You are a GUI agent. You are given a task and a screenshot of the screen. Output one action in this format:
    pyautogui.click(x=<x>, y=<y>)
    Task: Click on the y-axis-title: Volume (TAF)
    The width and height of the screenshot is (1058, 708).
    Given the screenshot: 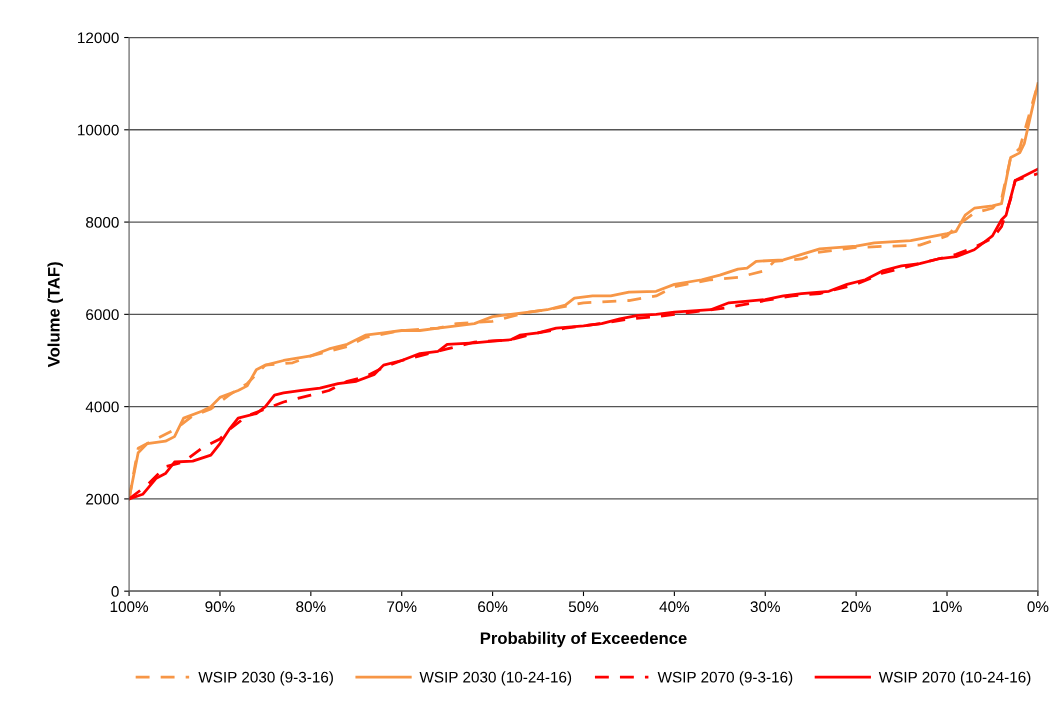 What is the action you would take?
    pyautogui.click(x=55, y=315)
    